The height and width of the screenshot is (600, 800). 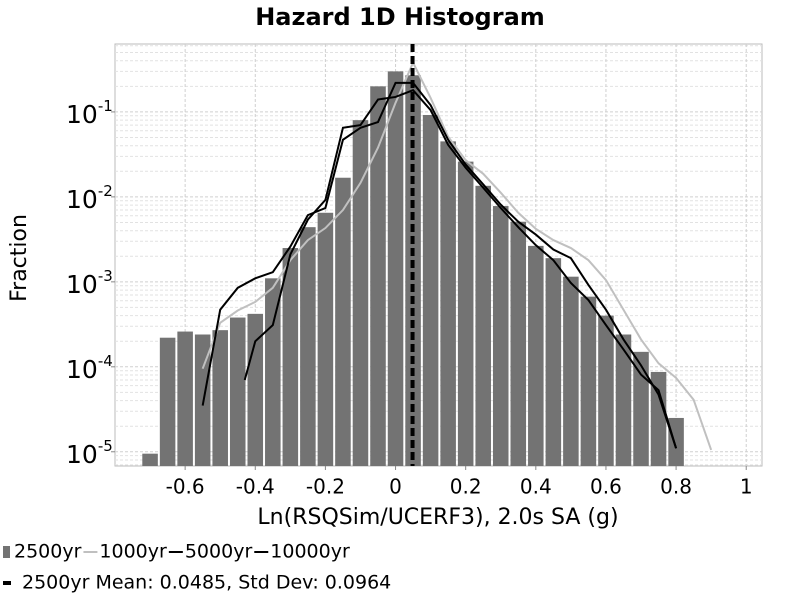 What do you see at coordinates (105, 360) in the screenshot?
I see `y-tick-exponent: -4` at bounding box center [105, 360].